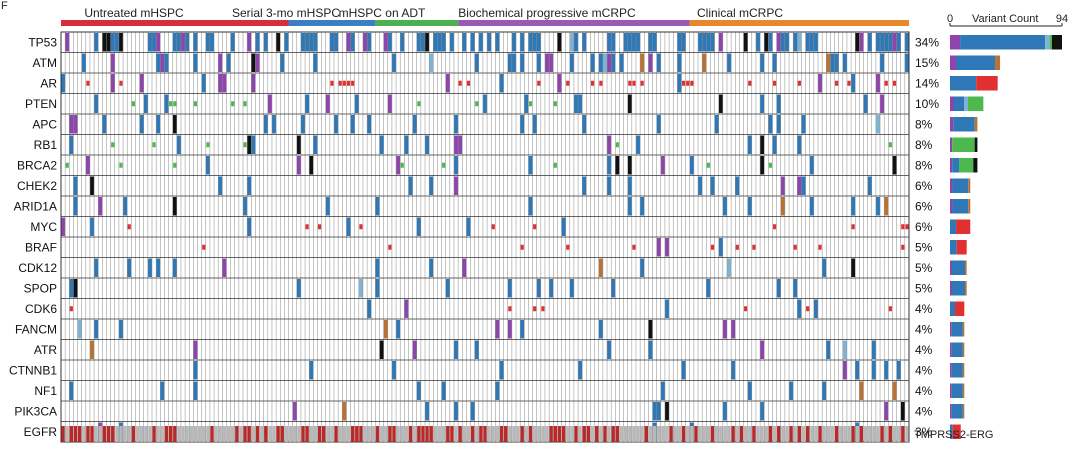 The image size is (1080, 453). What do you see at coordinates (924, 350) in the screenshot?
I see `frequency-label: 4%` at bounding box center [924, 350].